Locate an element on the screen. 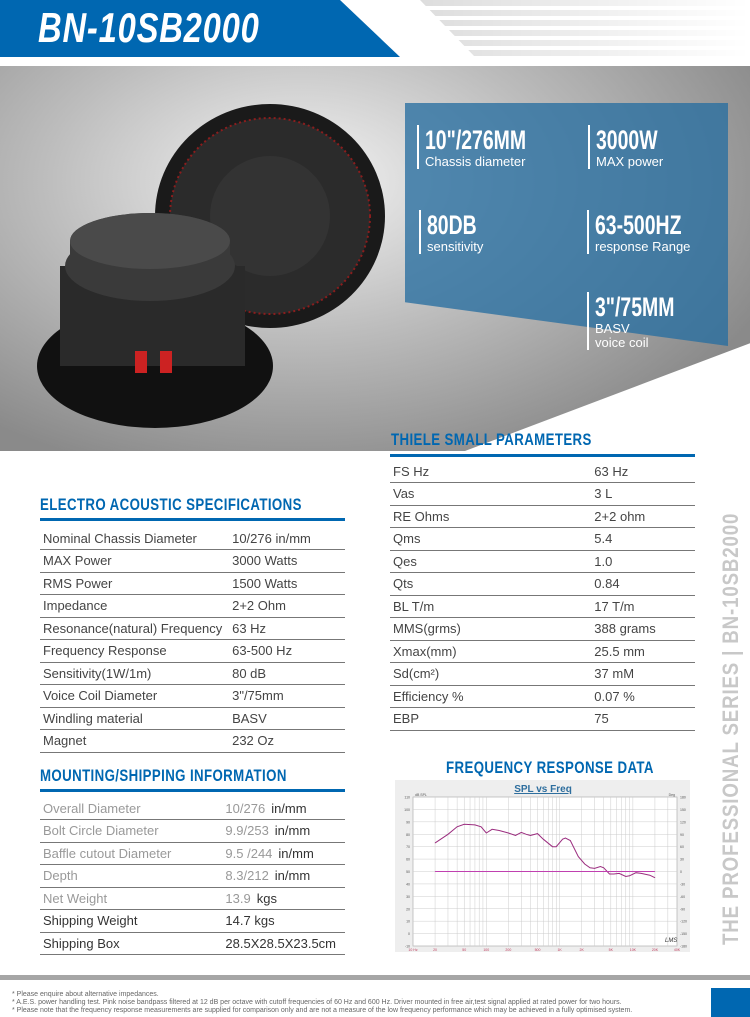  table-row: Qms 5.4 is located at coordinates (542, 539).